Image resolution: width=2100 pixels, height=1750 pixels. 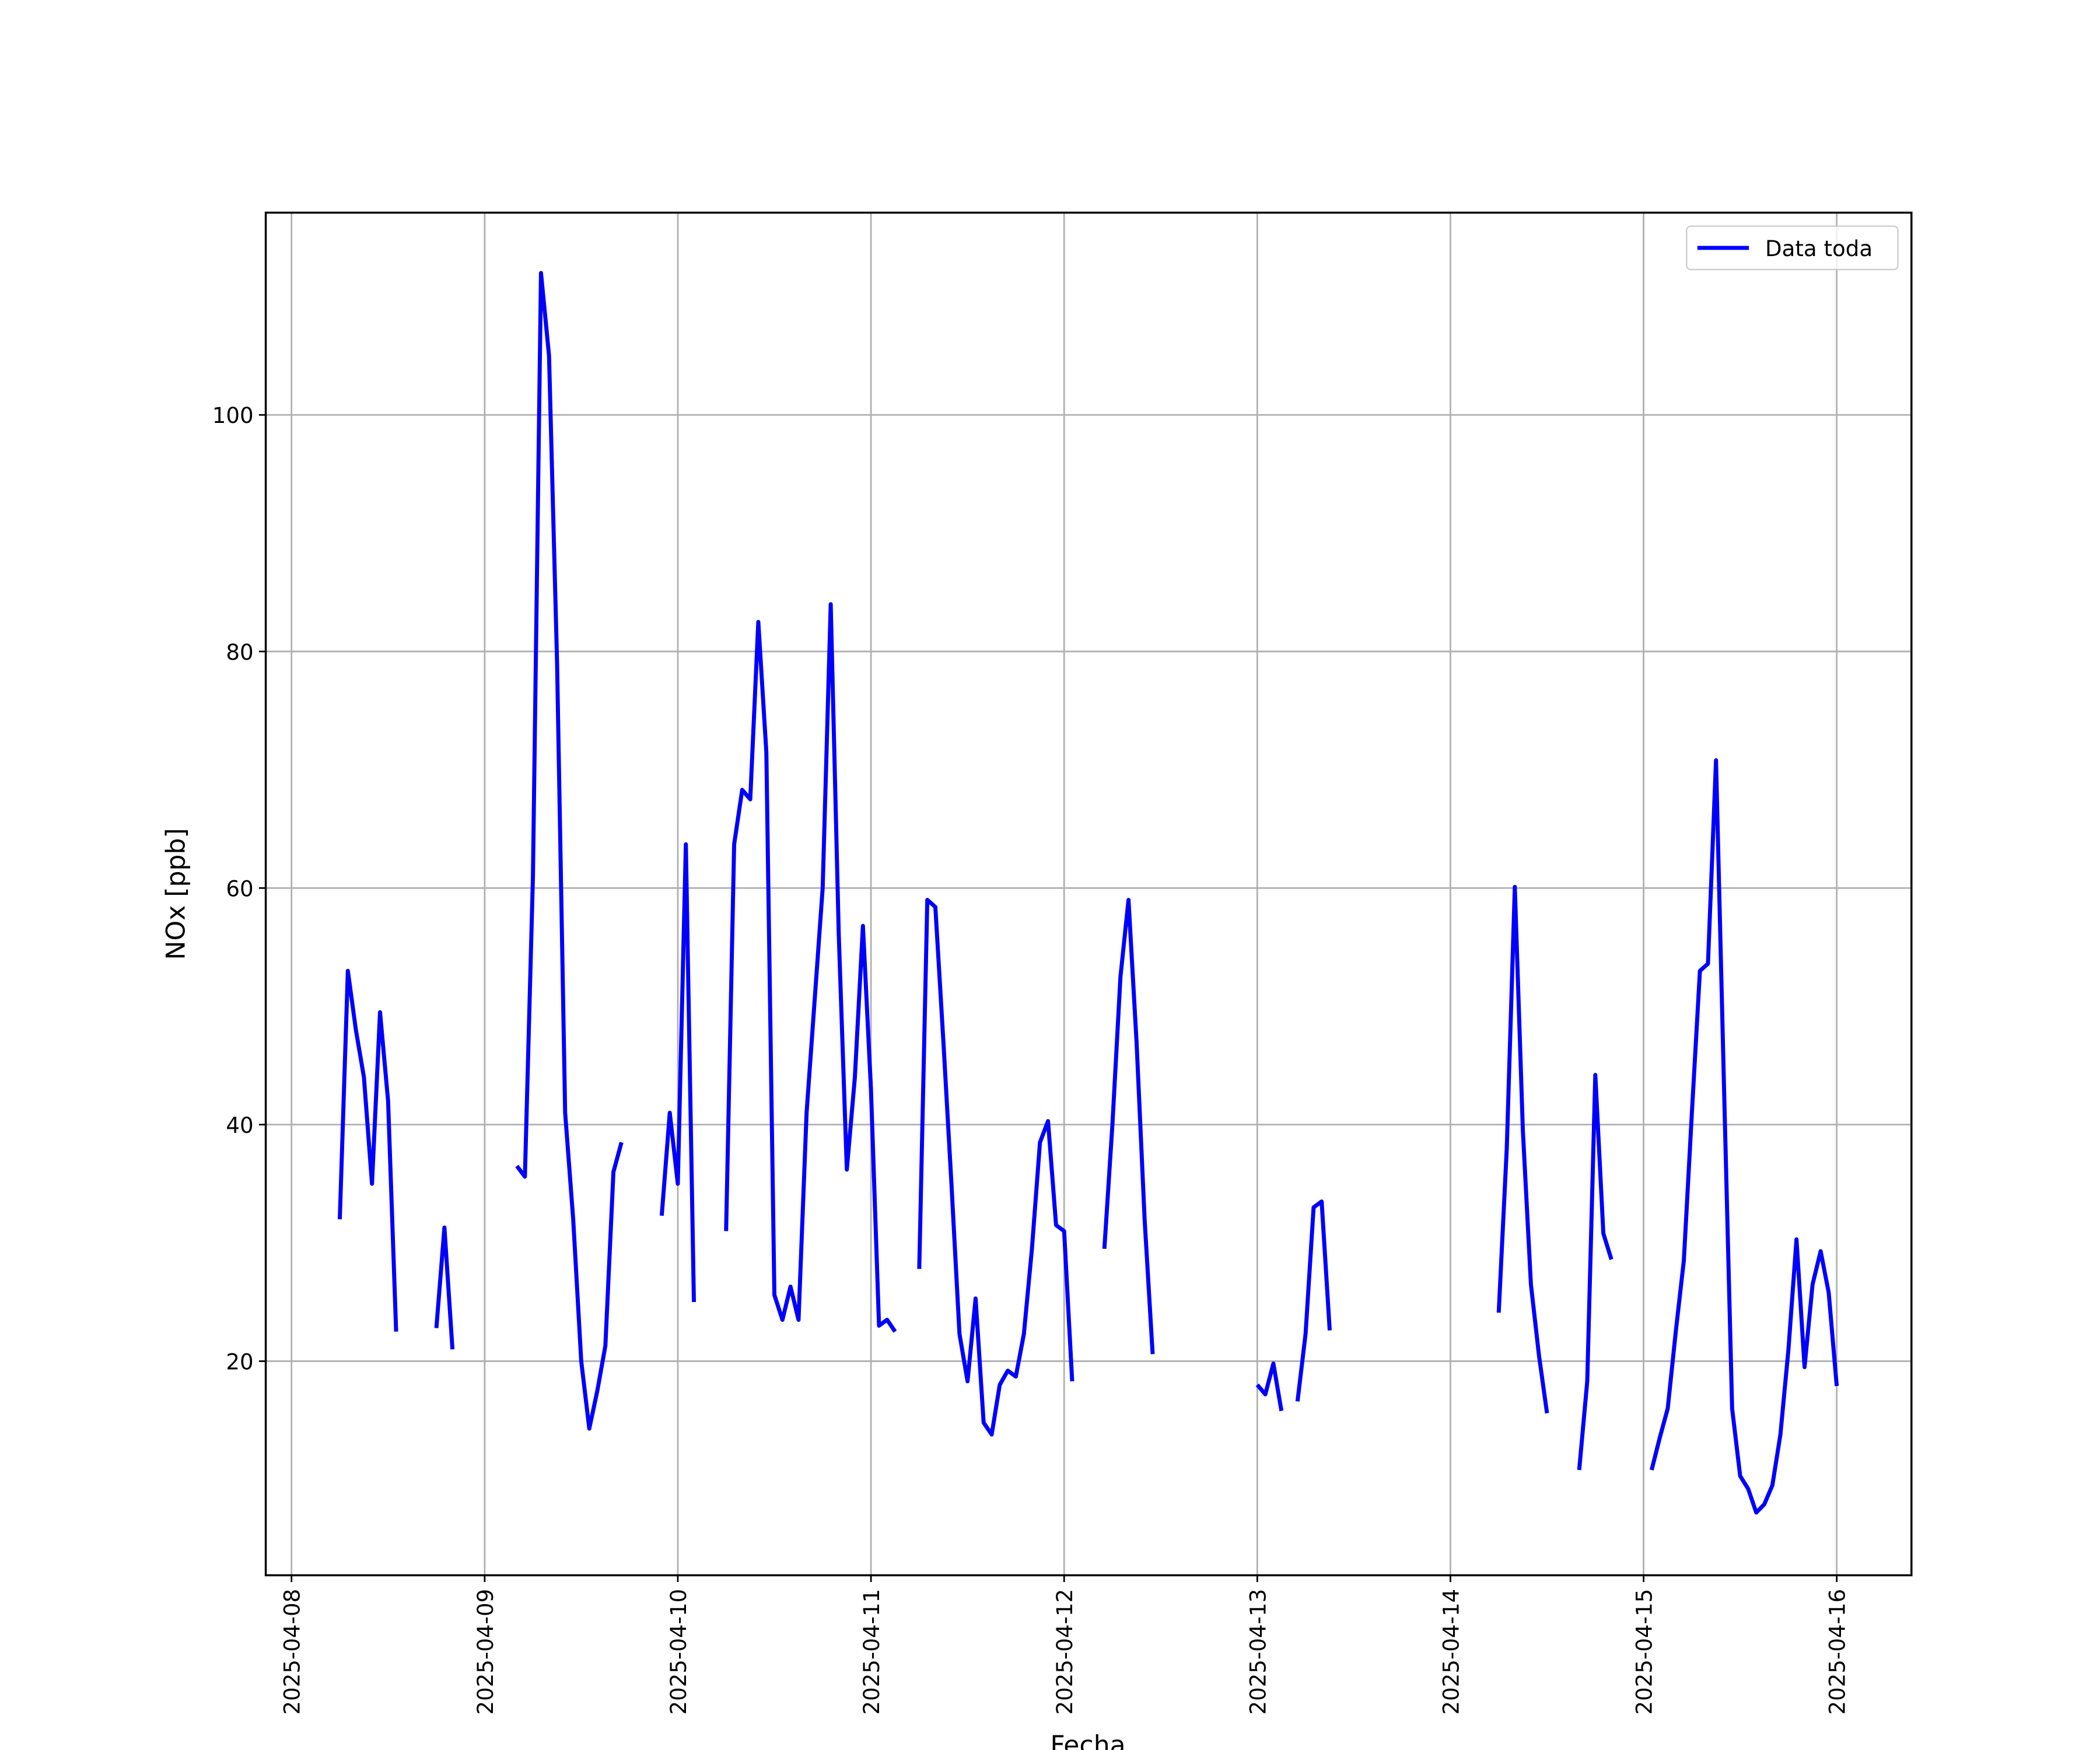 I want to click on x-tick-label: 2025-04-11, so click(x=871, y=1652).